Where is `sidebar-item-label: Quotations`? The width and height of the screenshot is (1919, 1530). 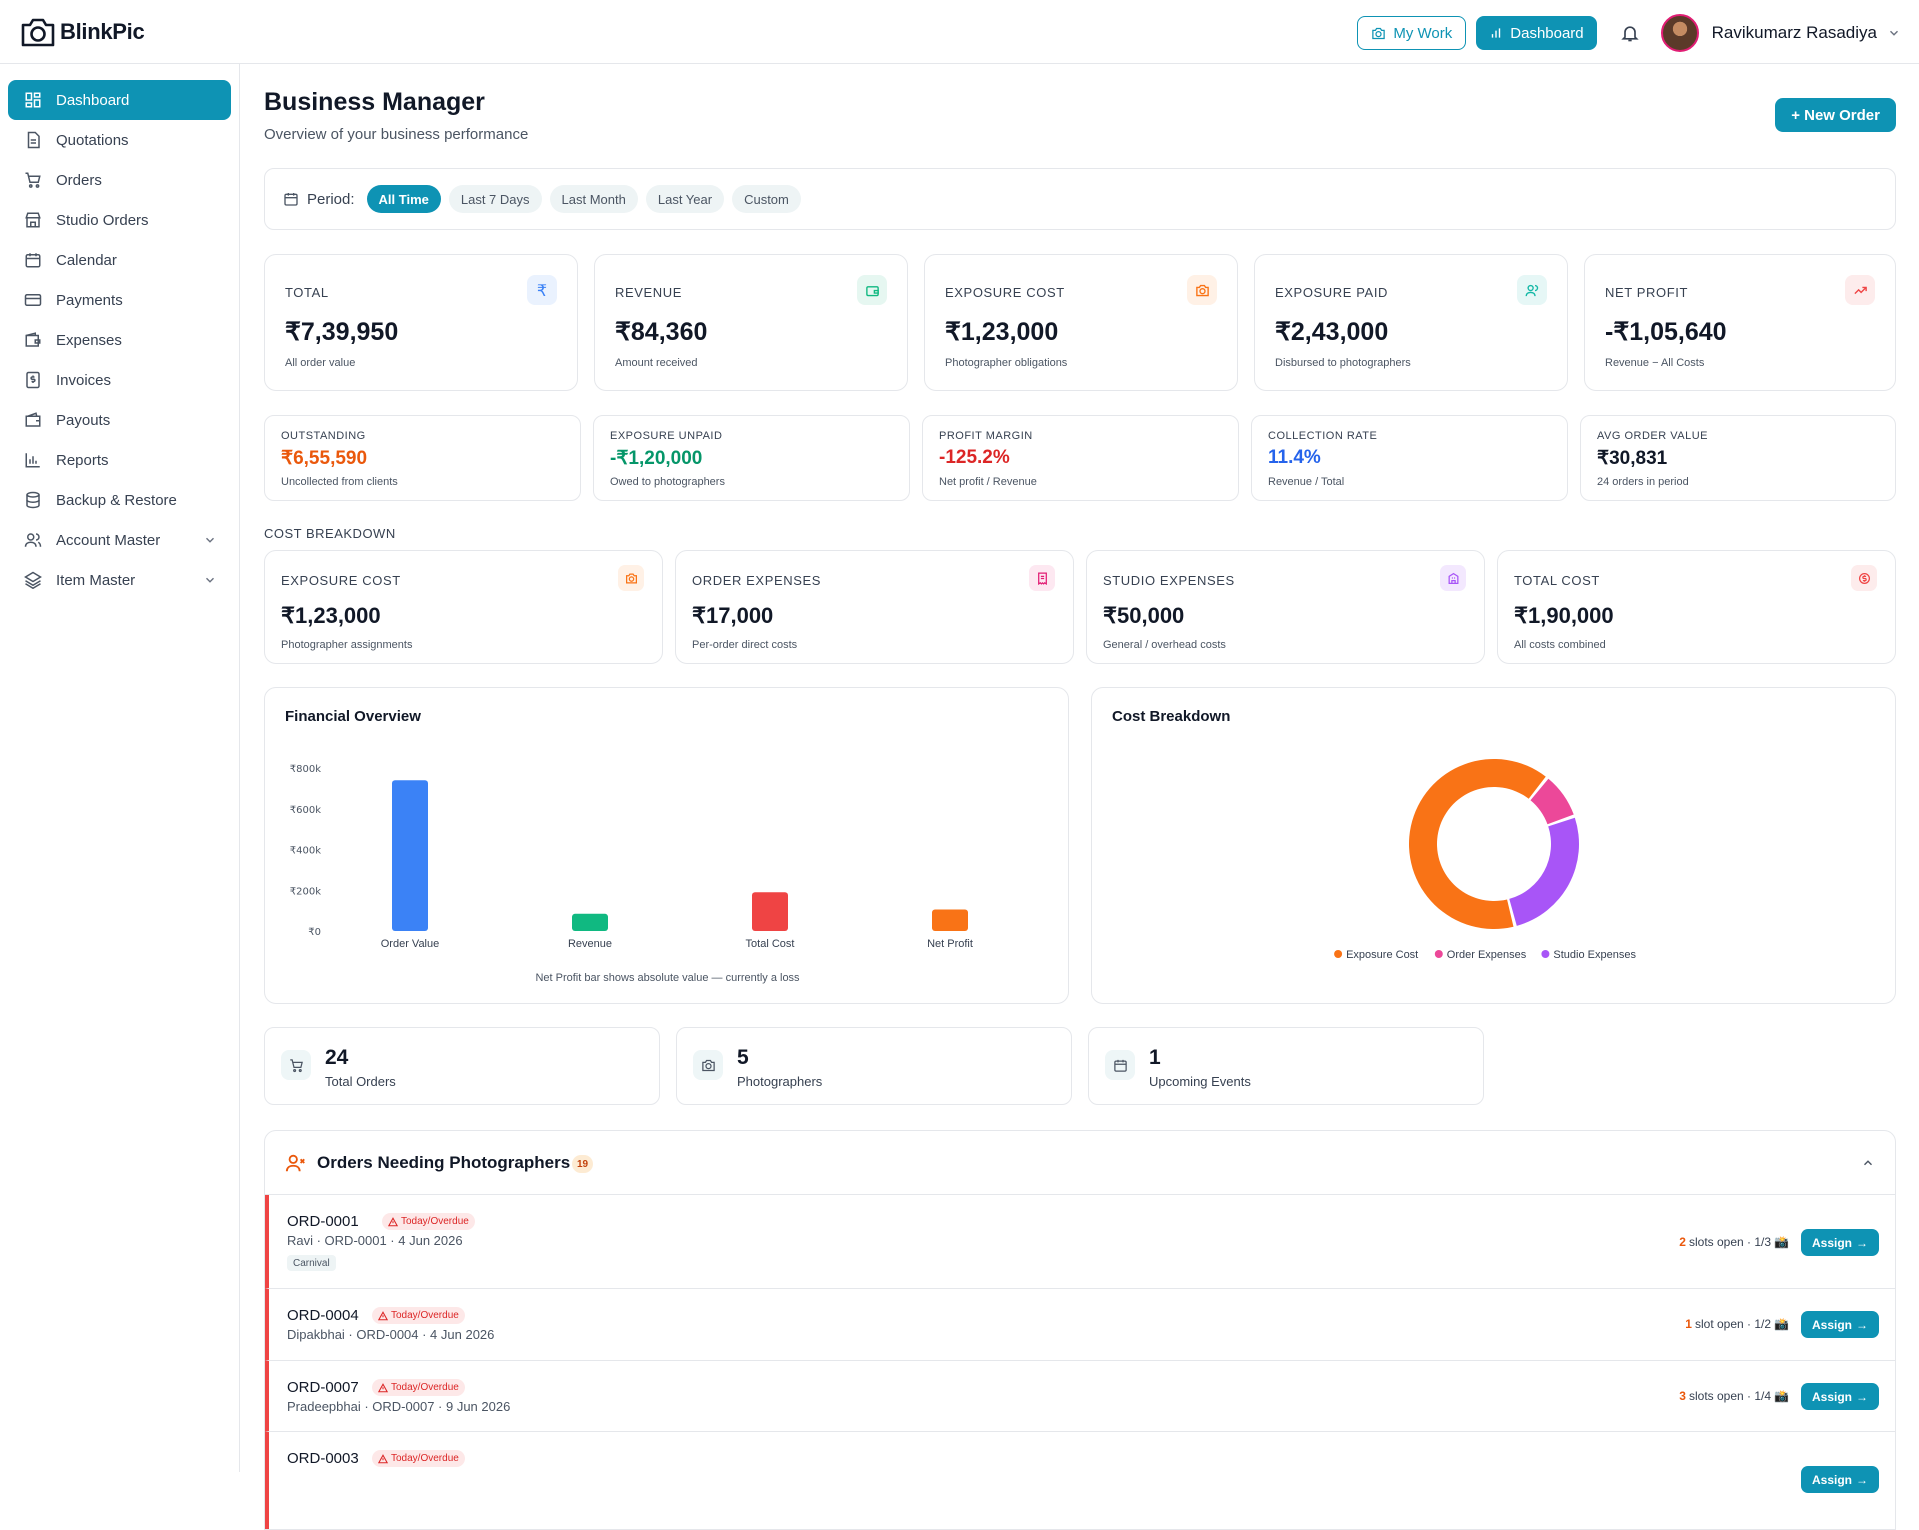 sidebar-item-label: Quotations is located at coordinates (92, 140).